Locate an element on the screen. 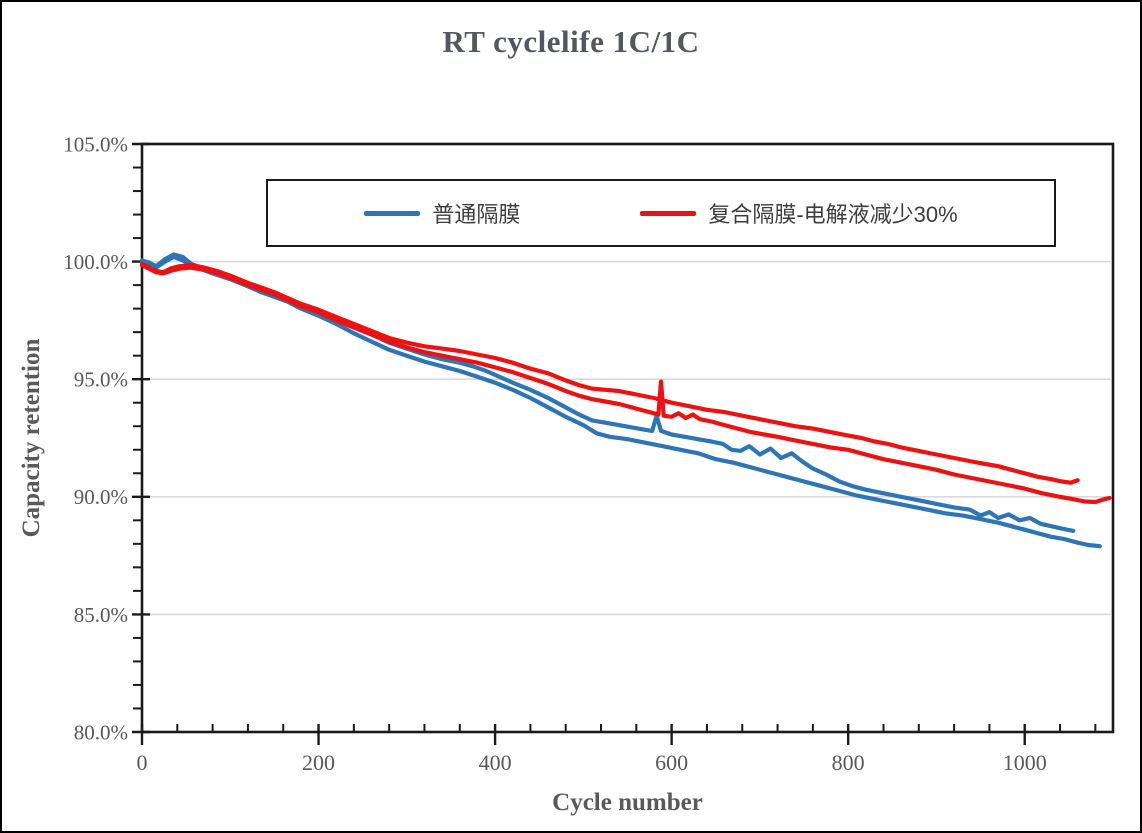 The height and width of the screenshot is (833, 1142). y-tick-label: 85.0% is located at coordinates (101, 615).